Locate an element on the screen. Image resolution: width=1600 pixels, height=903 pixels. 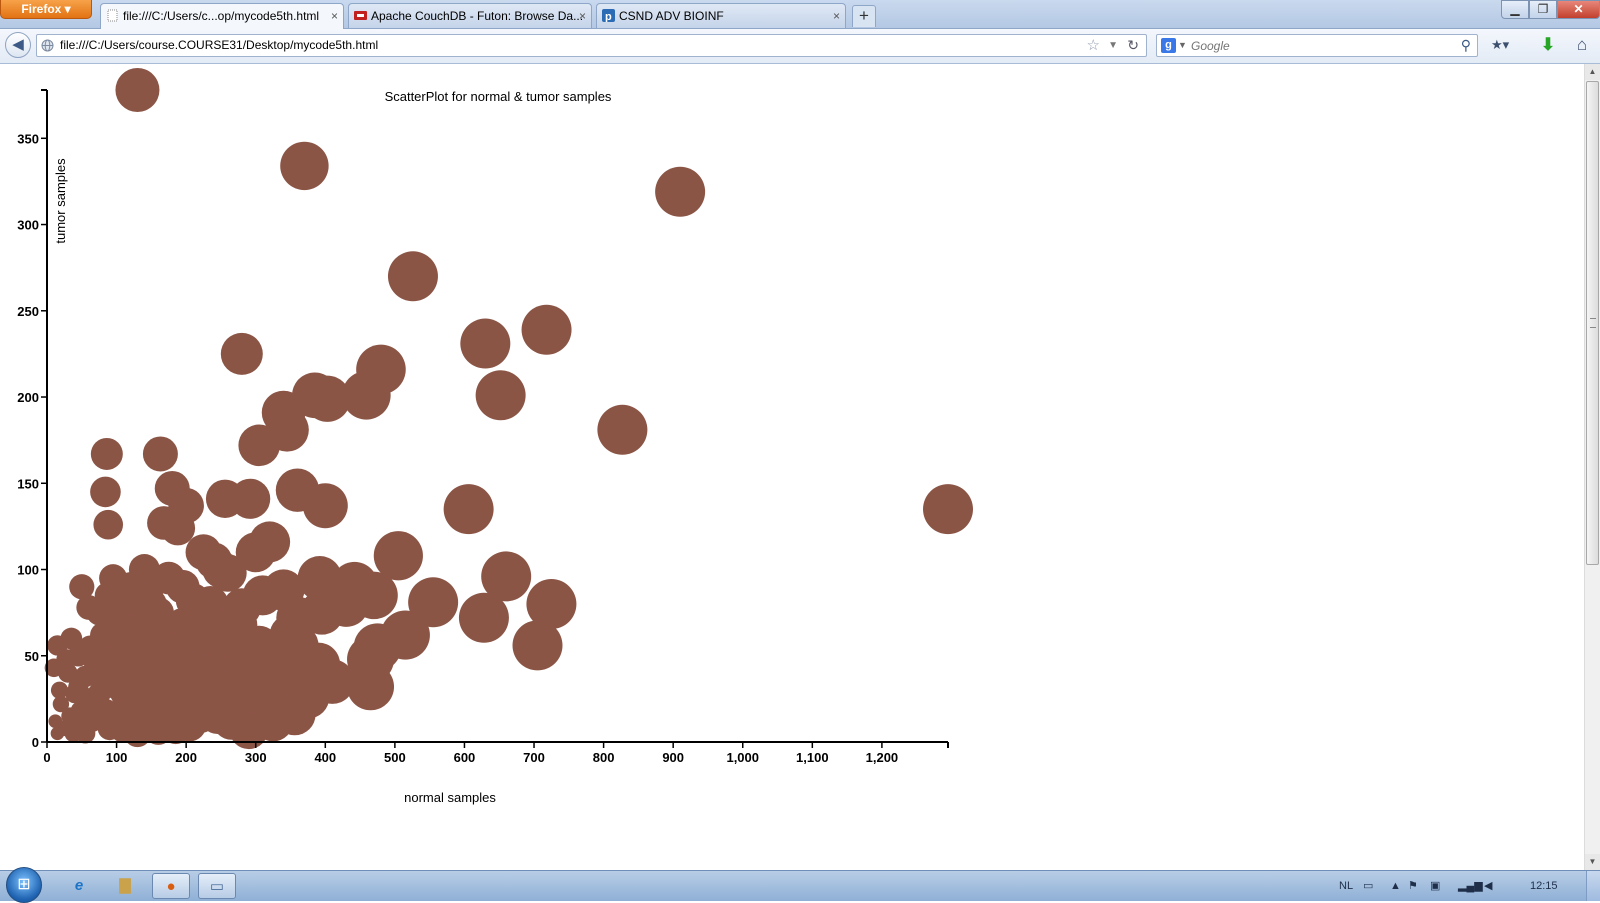
y-tick-label: 50 is located at coordinates (32, 656).